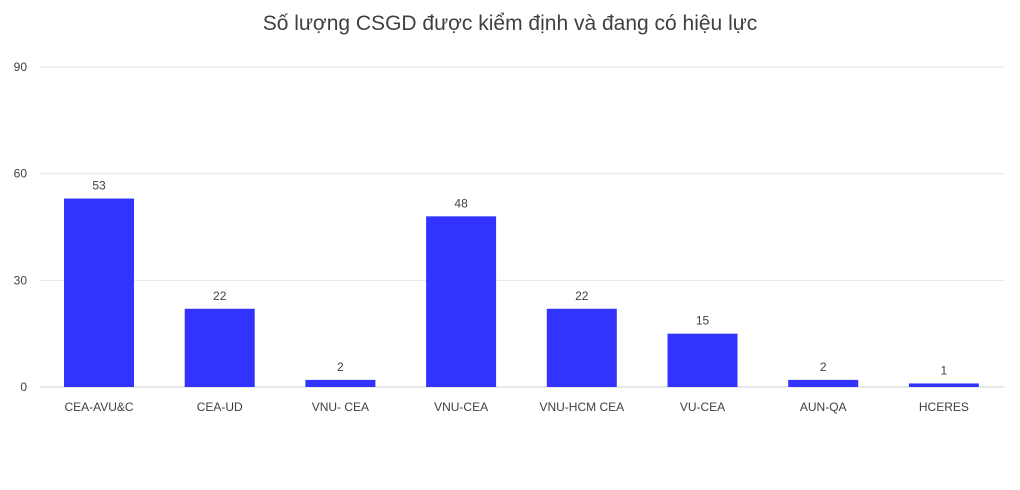 The width and height of the screenshot is (1020, 490). Describe the element at coordinates (702, 407) in the screenshot. I see `x-category-label: VU-CEA` at that location.